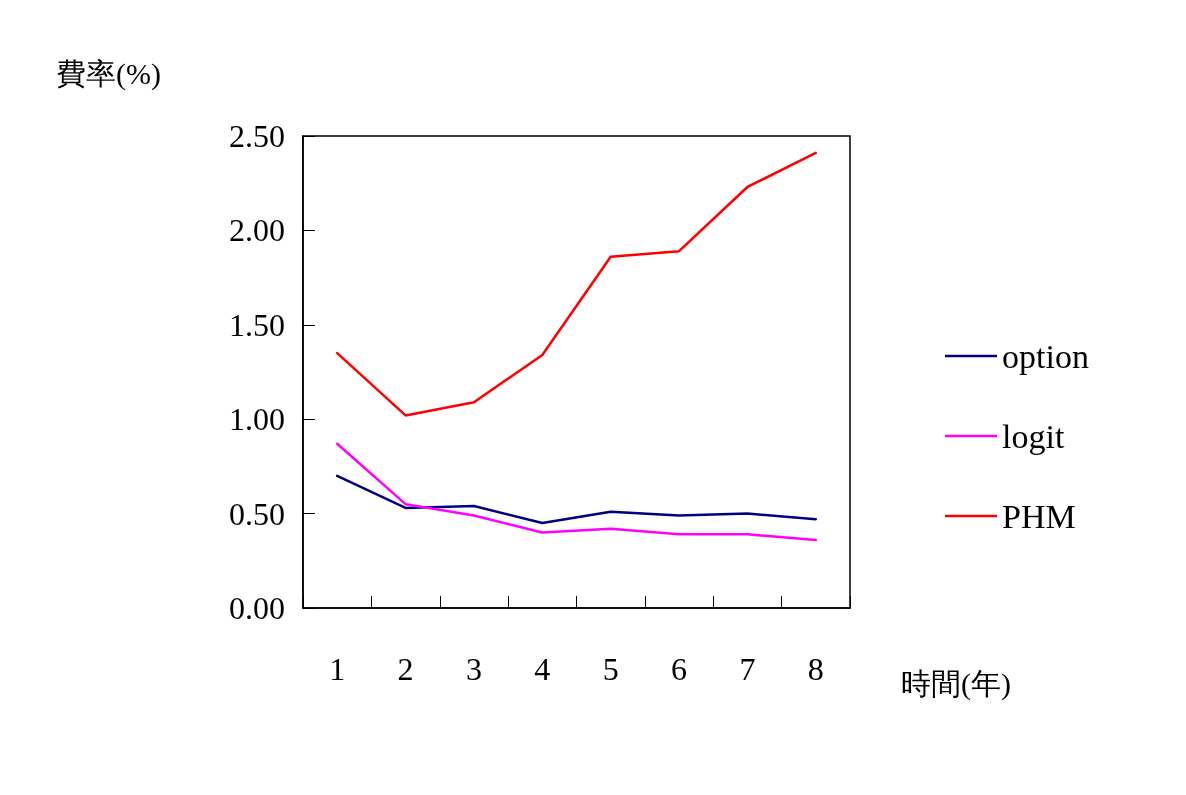  I want to click on x-tick-label: 5, so click(610, 669).